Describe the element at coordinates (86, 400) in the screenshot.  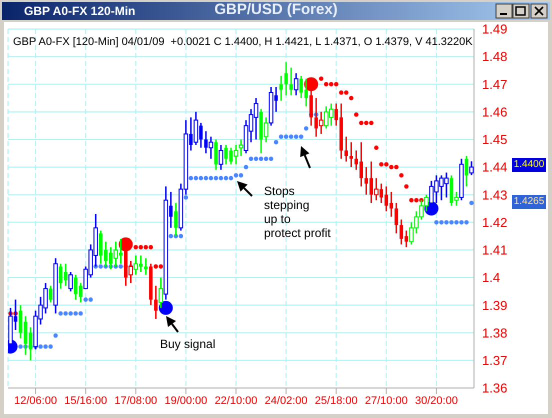
I see `x-tick-label: 15/16:00` at that location.